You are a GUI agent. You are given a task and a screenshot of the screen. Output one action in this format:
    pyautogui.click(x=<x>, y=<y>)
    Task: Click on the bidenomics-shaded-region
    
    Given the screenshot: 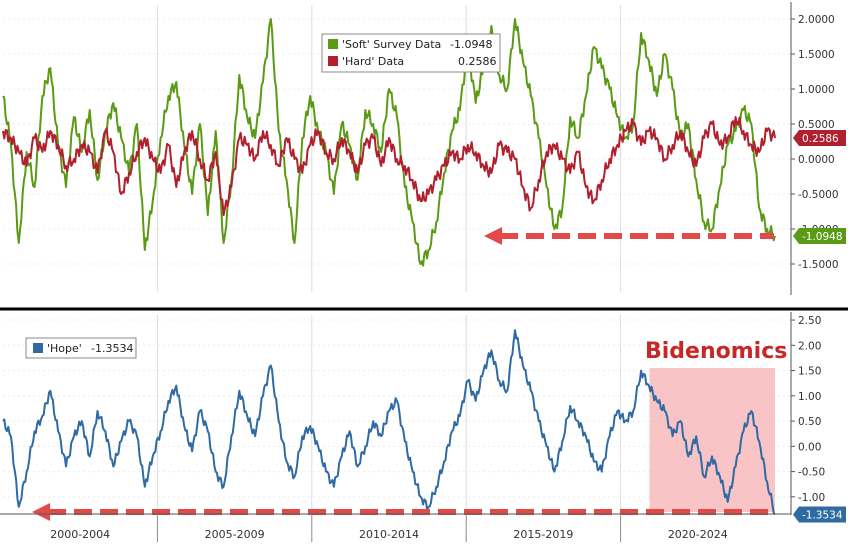 What is the action you would take?
    pyautogui.click(x=712, y=440)
    